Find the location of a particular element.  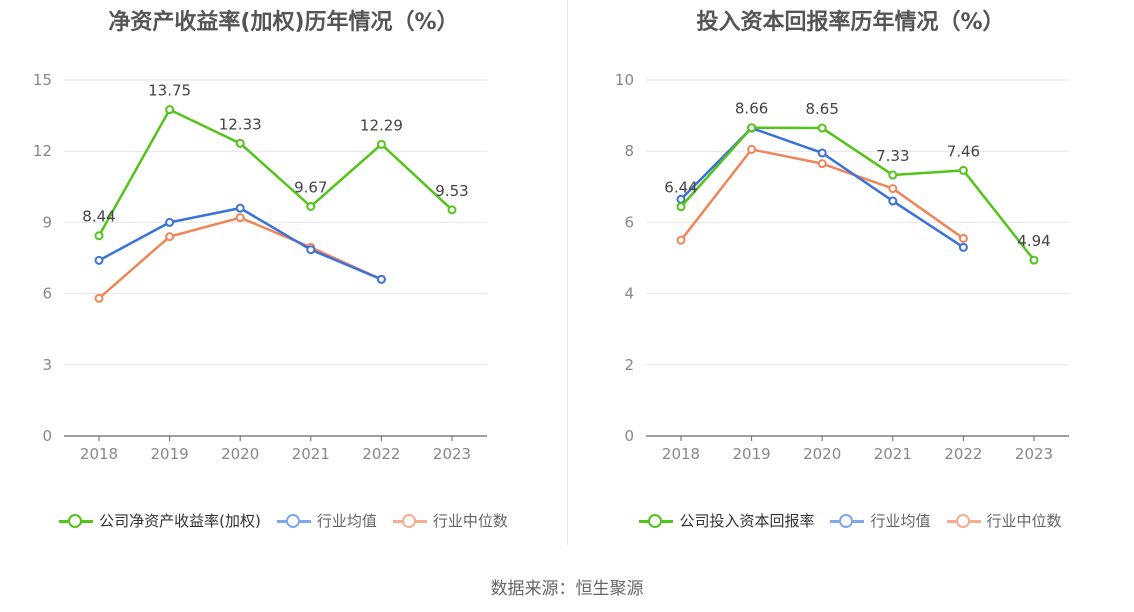

data-label: 9.67 is located at coordinates (310, 187).